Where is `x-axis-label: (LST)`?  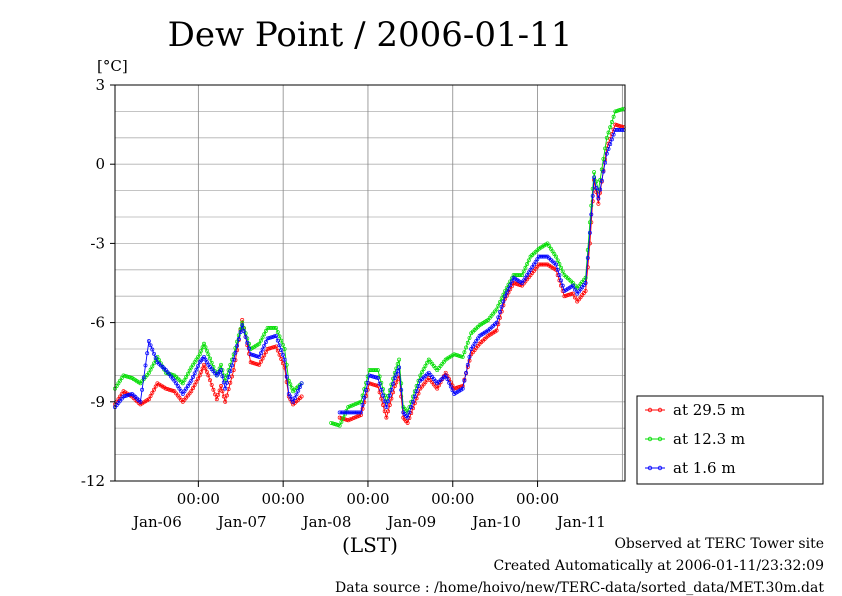 x-axis-label: (LST) is located at coordinates (370, 545).